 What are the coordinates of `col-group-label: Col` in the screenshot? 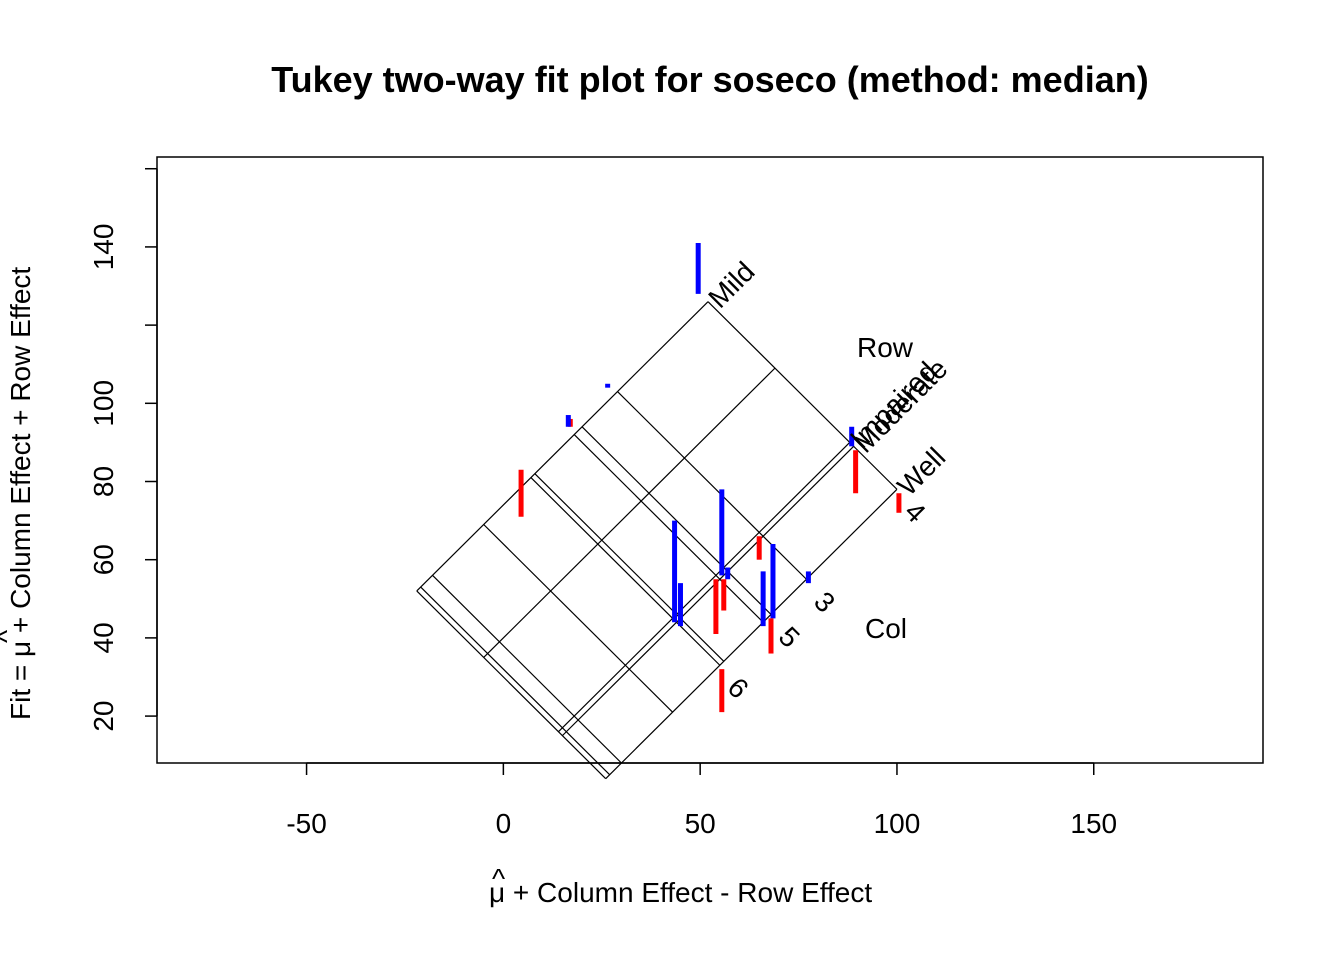 It's located at (886, 628).